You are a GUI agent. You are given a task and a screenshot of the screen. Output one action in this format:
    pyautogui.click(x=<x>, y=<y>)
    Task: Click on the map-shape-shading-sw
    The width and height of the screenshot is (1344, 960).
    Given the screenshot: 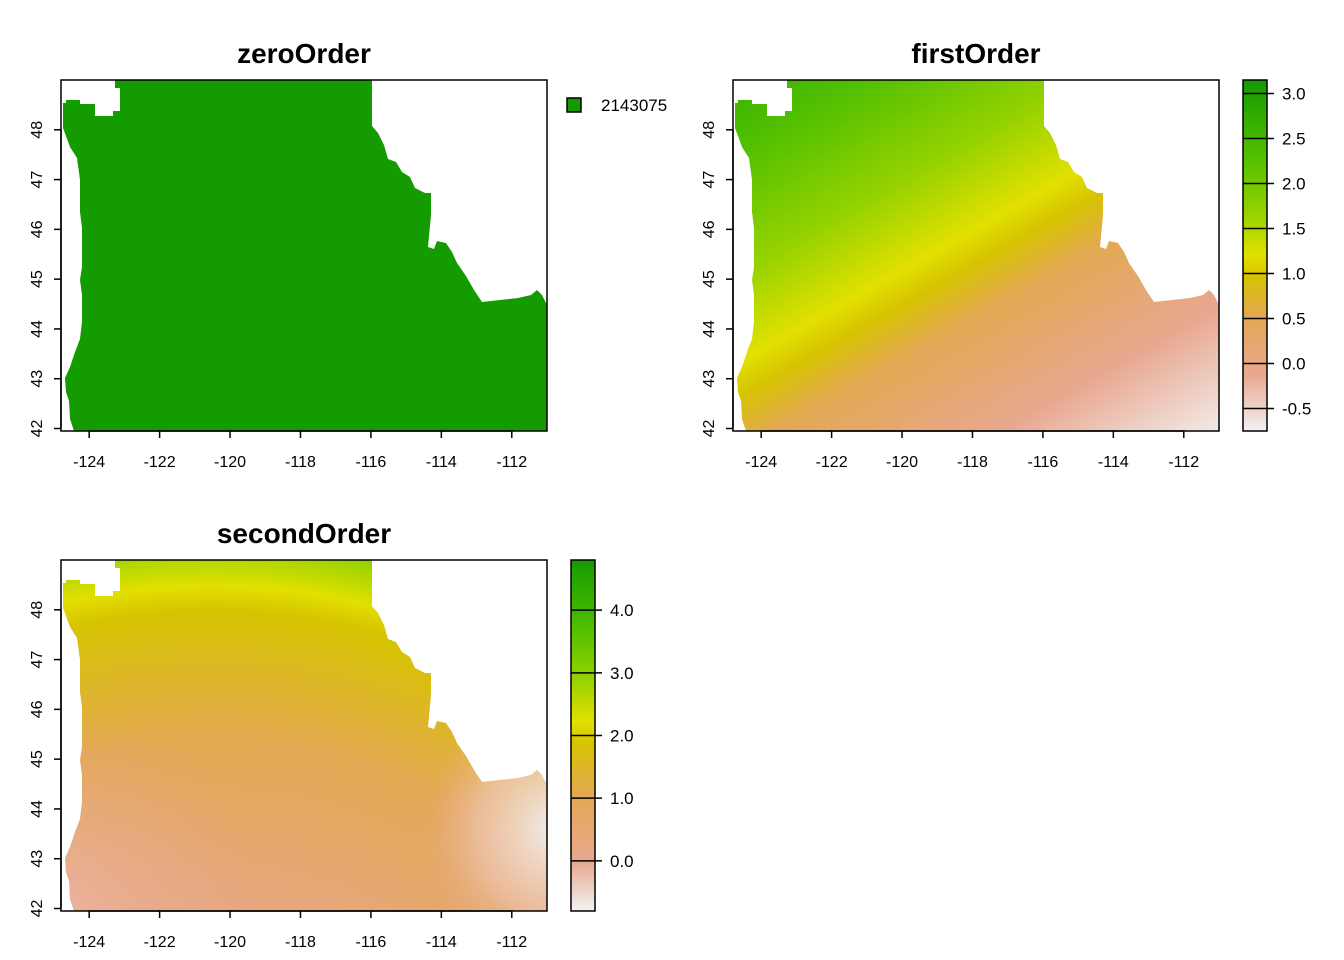 What is the action you would take?
    pyautogui.click(x=305, y=735)
    